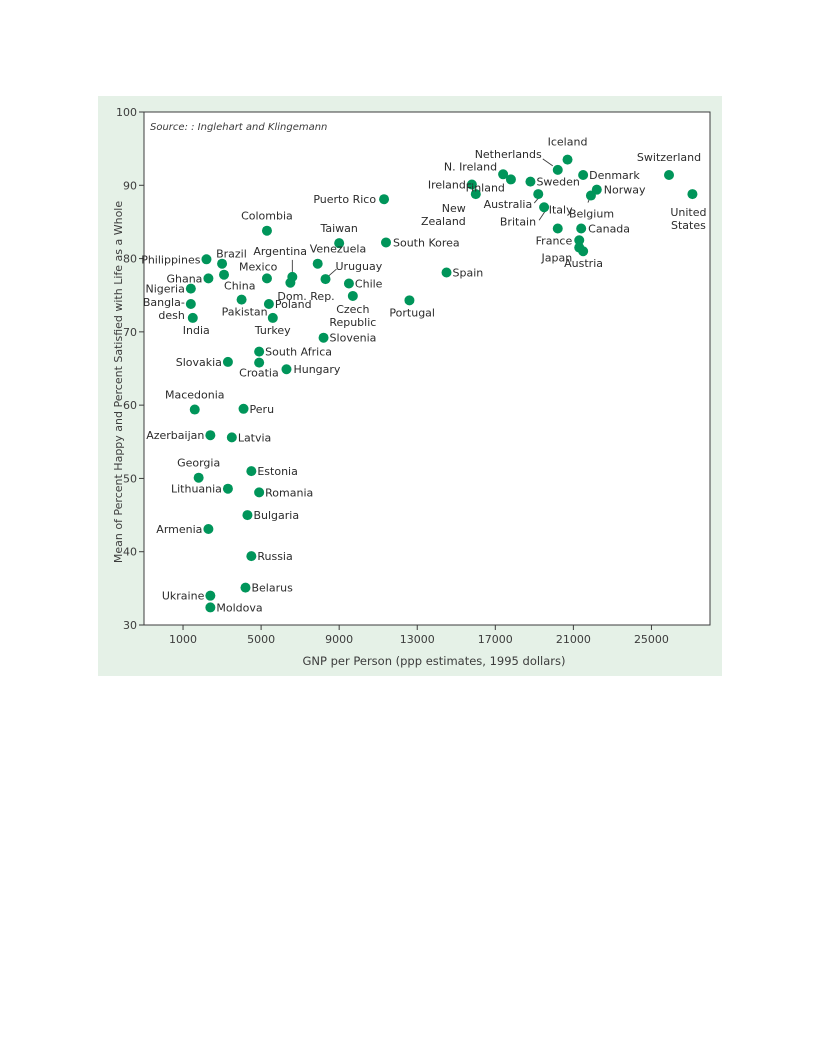 This screenshot has height=1056, width=816. Describe the element at coordinates (614, 175) in the screenshot. I see `label-denmark: Denmark` at that location.